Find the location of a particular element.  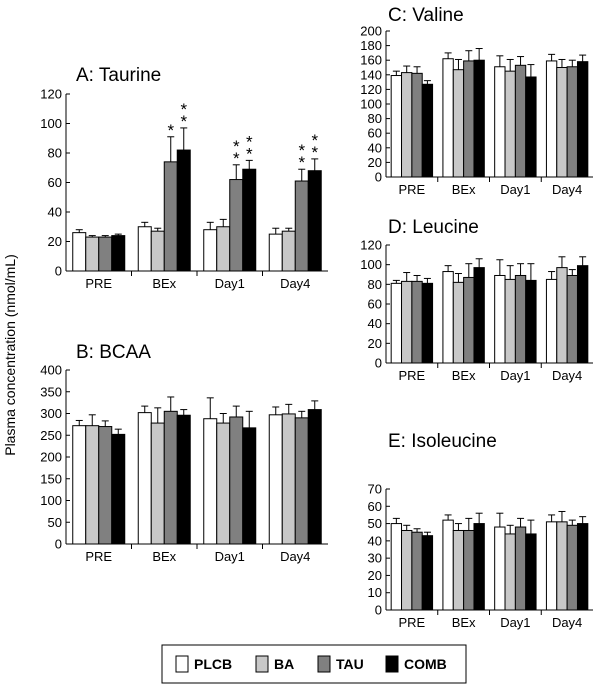

bar-a-day4-plcb is located at coordinates (275, 252).